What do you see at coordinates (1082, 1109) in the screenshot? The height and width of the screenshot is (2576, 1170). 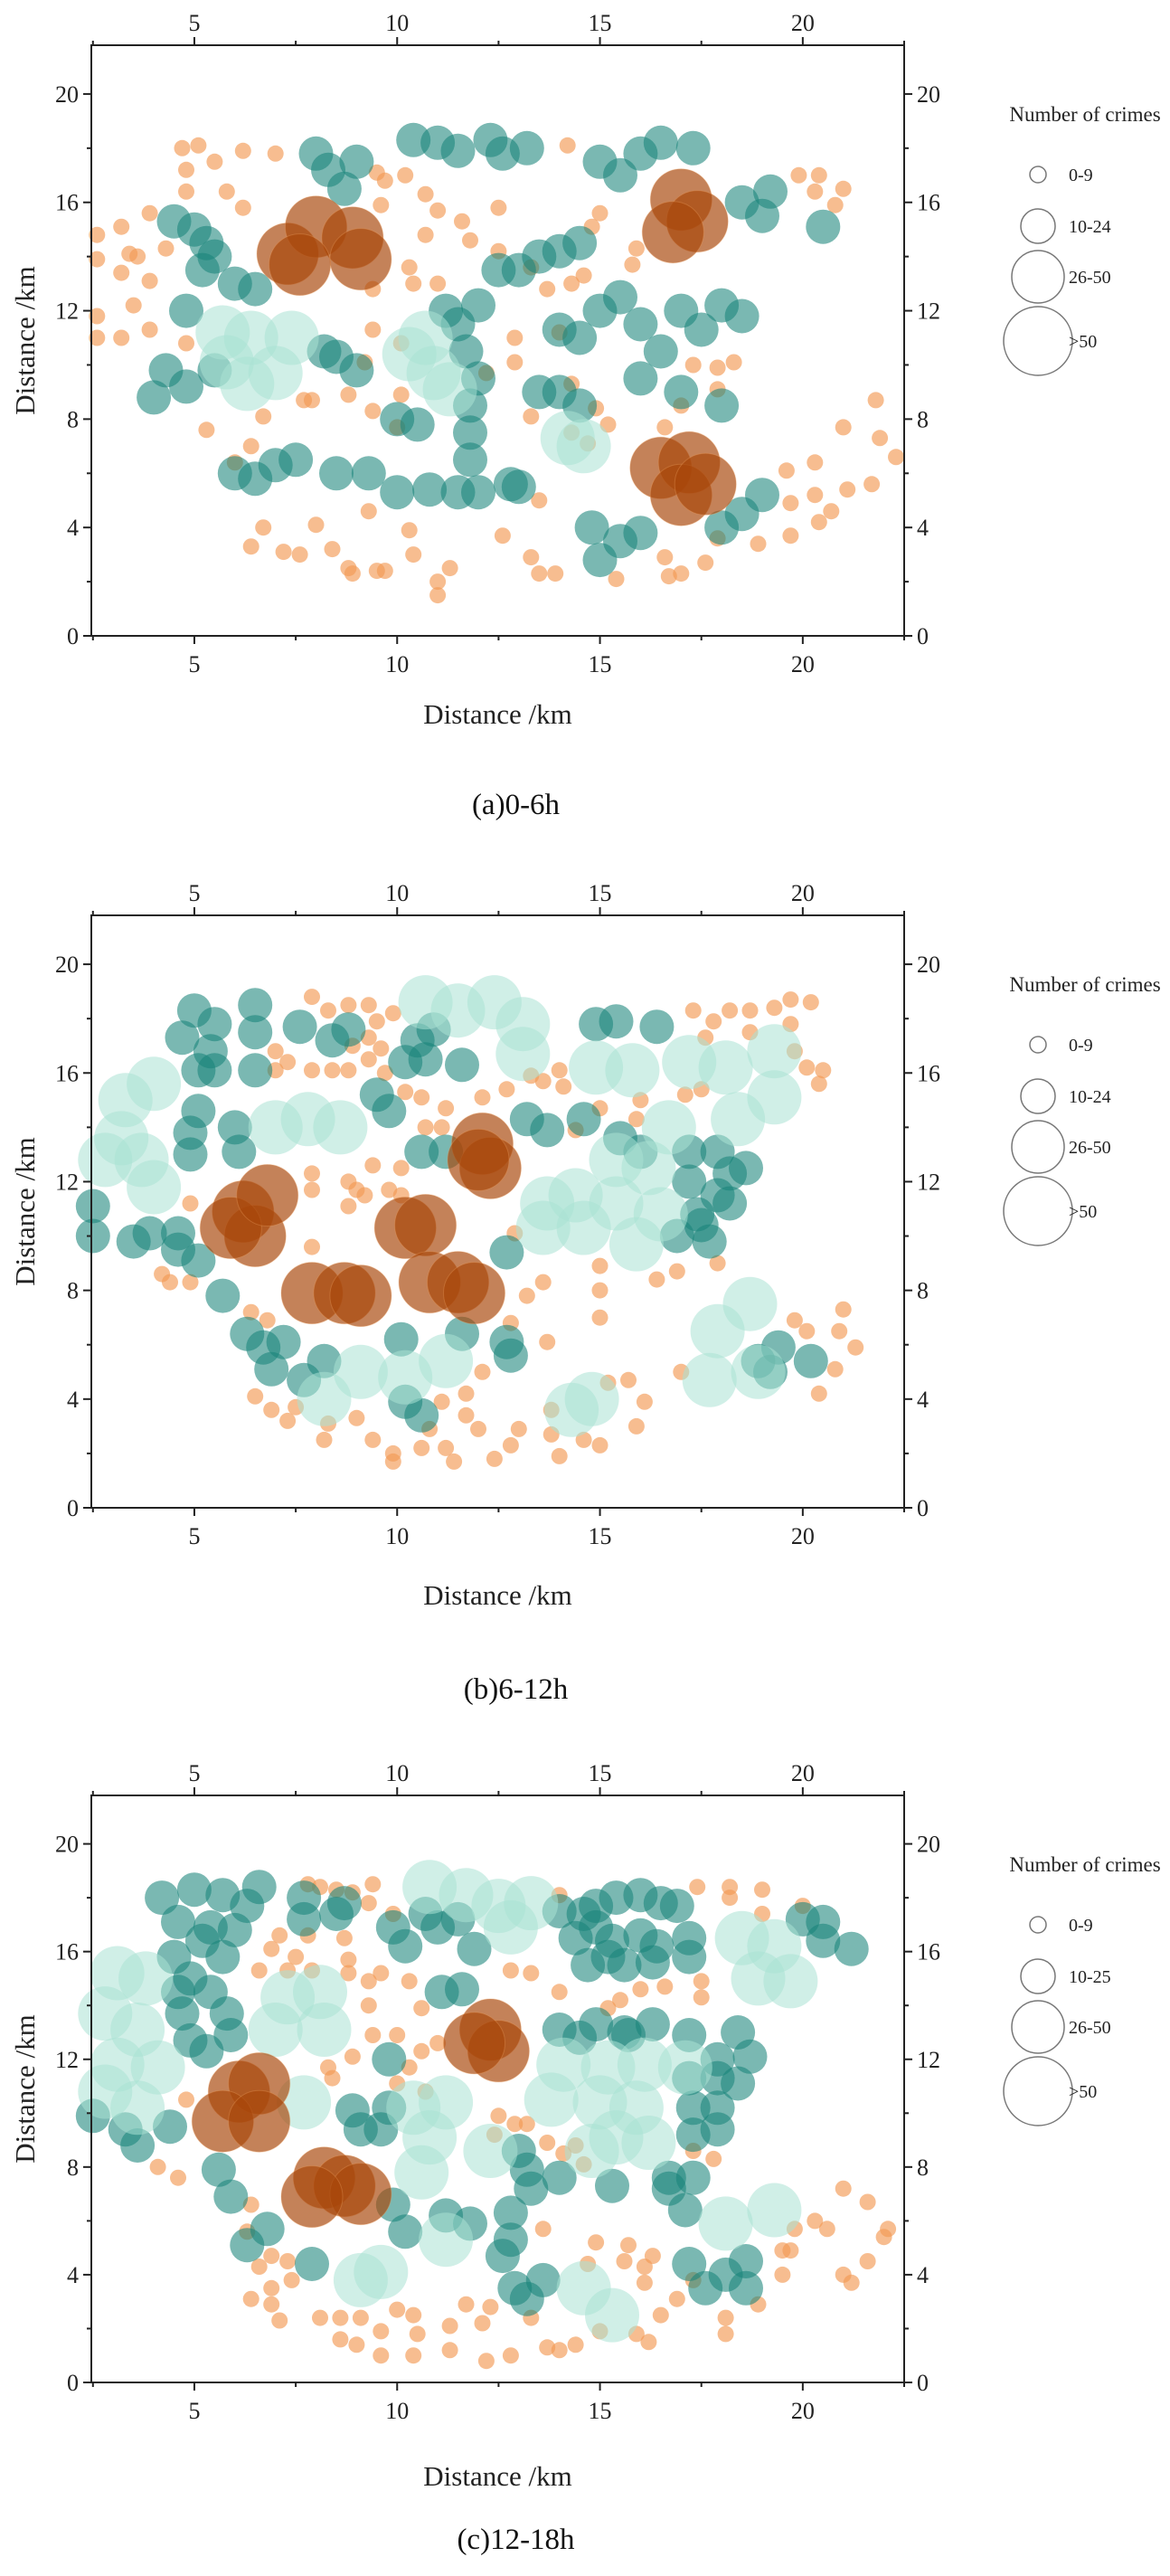 I see `legend: Number of crimes 0-9 10-24 26-50 >50` at bounding box center [1082, 1109].